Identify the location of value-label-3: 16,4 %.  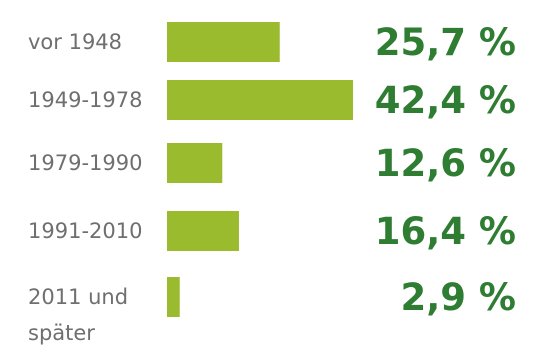
(445, 231).